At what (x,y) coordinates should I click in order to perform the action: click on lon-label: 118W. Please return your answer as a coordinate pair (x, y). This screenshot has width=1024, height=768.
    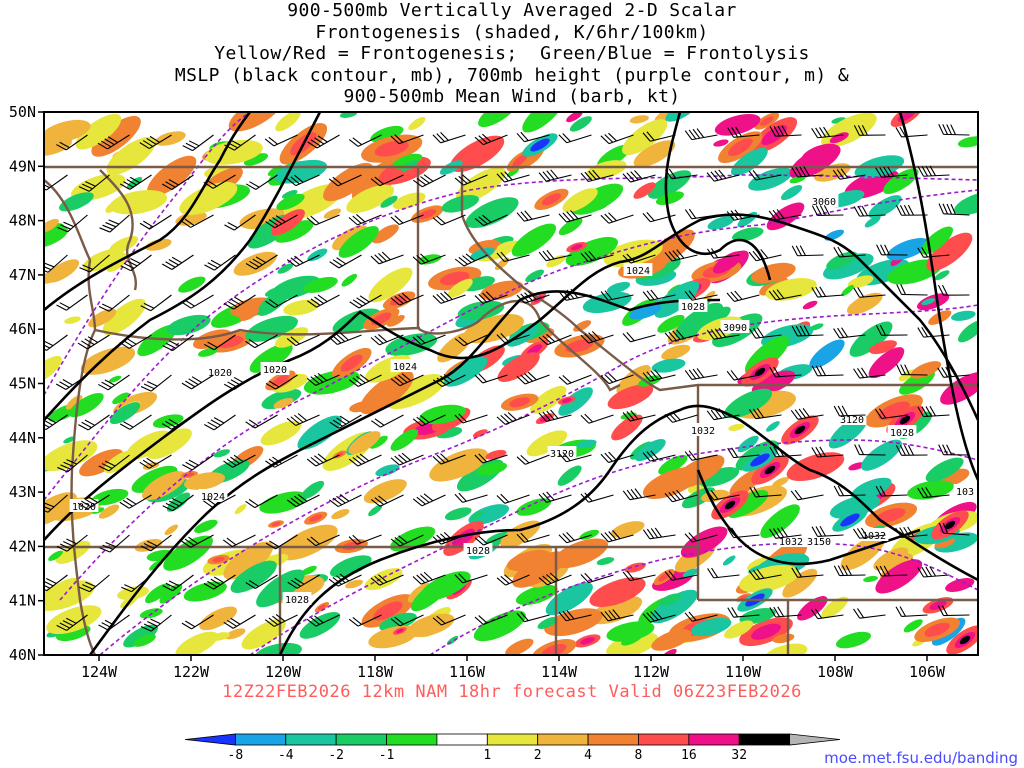
    Looking at the image, I should click on (375, 672).